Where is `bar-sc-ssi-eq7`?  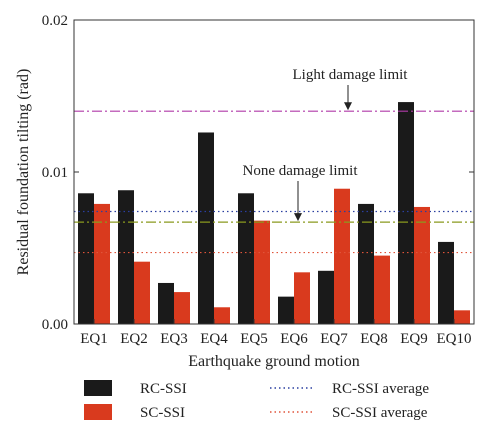 bar-sc-ssi-eq7 is located at coordinates (342, 256).